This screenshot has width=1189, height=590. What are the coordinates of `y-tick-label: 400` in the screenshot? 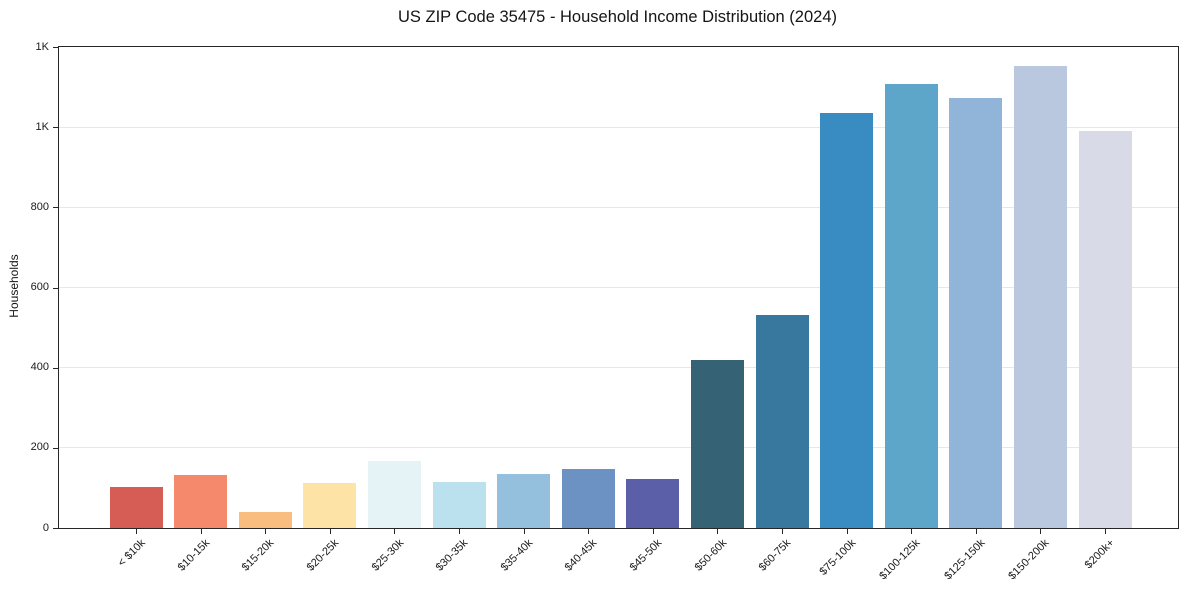 It's located at (39, 367).